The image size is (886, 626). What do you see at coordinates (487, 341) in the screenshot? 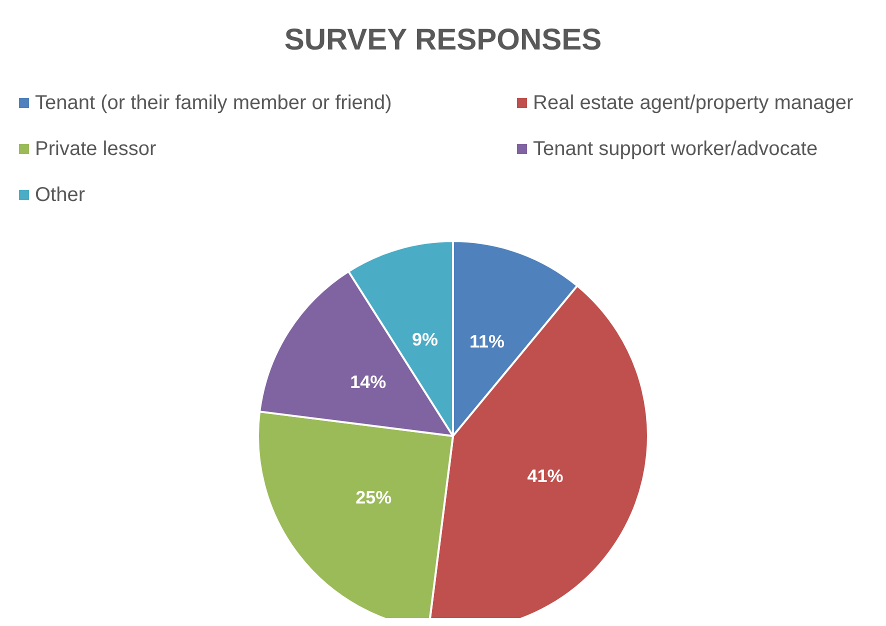
I see `data-label: 11%` at bounding box center [487, 341].